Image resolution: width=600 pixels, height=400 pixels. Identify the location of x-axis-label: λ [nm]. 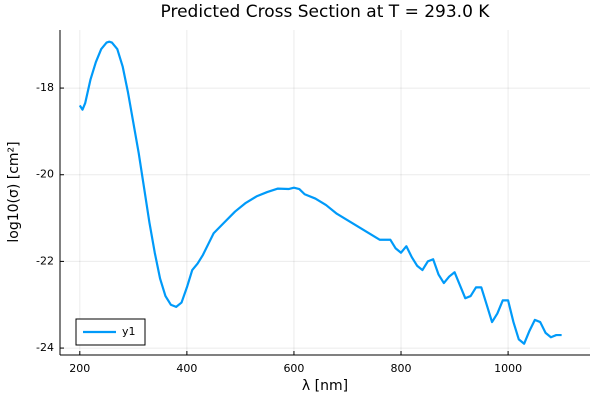
(325, 386).